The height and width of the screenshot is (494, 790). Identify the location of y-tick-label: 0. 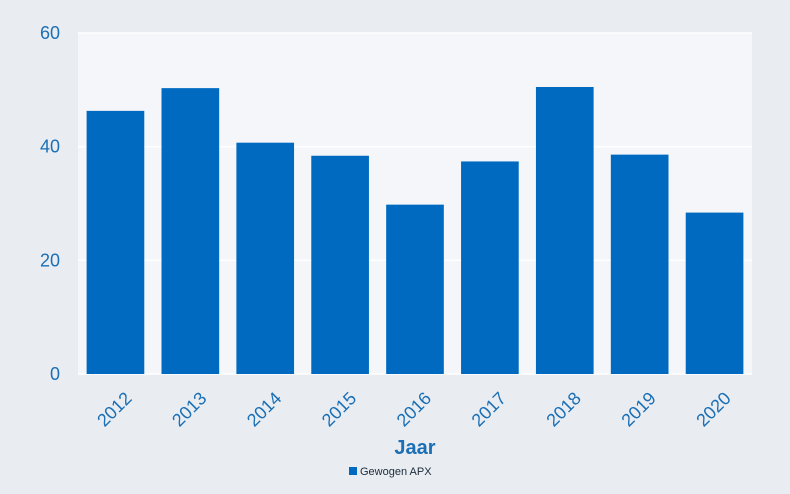
(55, 374).